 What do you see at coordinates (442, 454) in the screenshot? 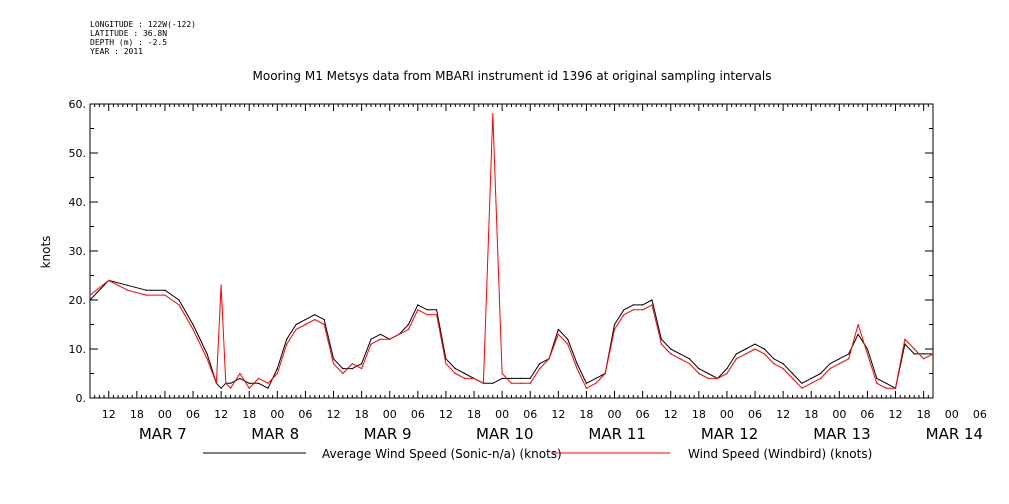
I see `legend-label: Average Wind Speed (Sonic-n/a) (knots)` at bounding box center [442, 454].